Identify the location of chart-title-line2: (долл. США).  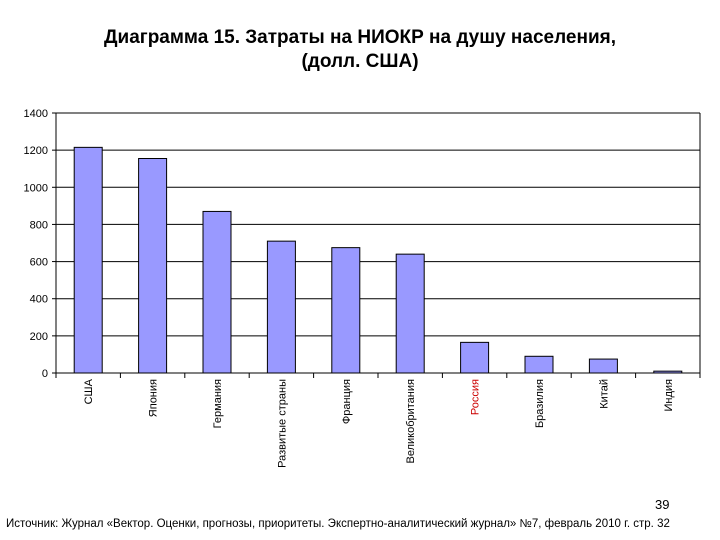
(360, 61).